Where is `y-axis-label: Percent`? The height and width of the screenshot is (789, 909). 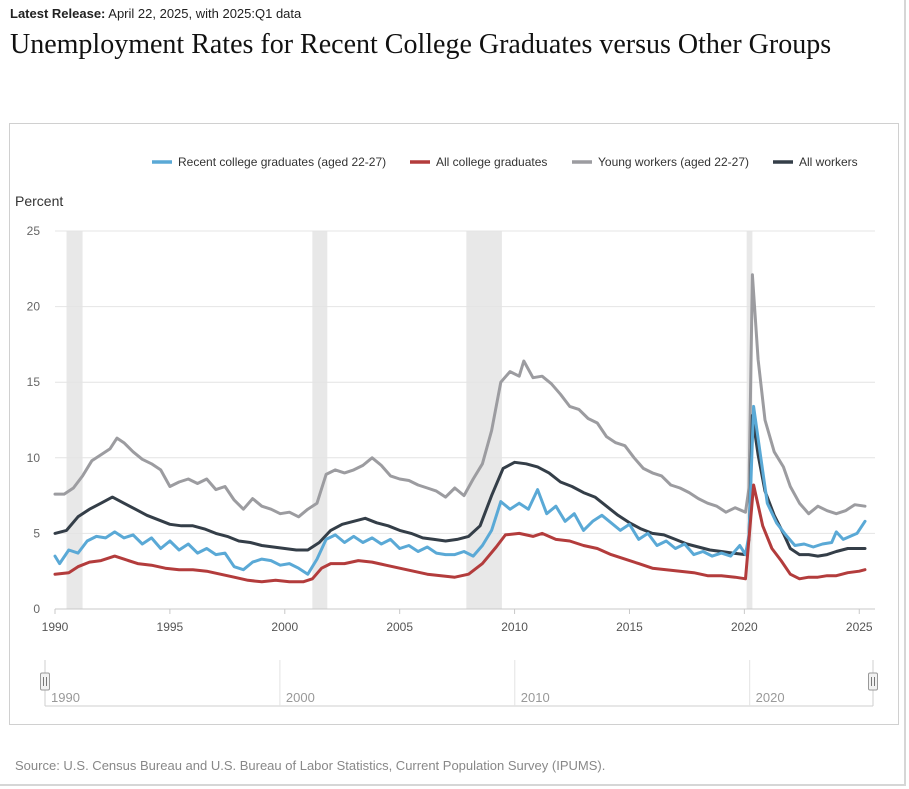
y-axis-label: Percent is located at coordinates (39, 201).